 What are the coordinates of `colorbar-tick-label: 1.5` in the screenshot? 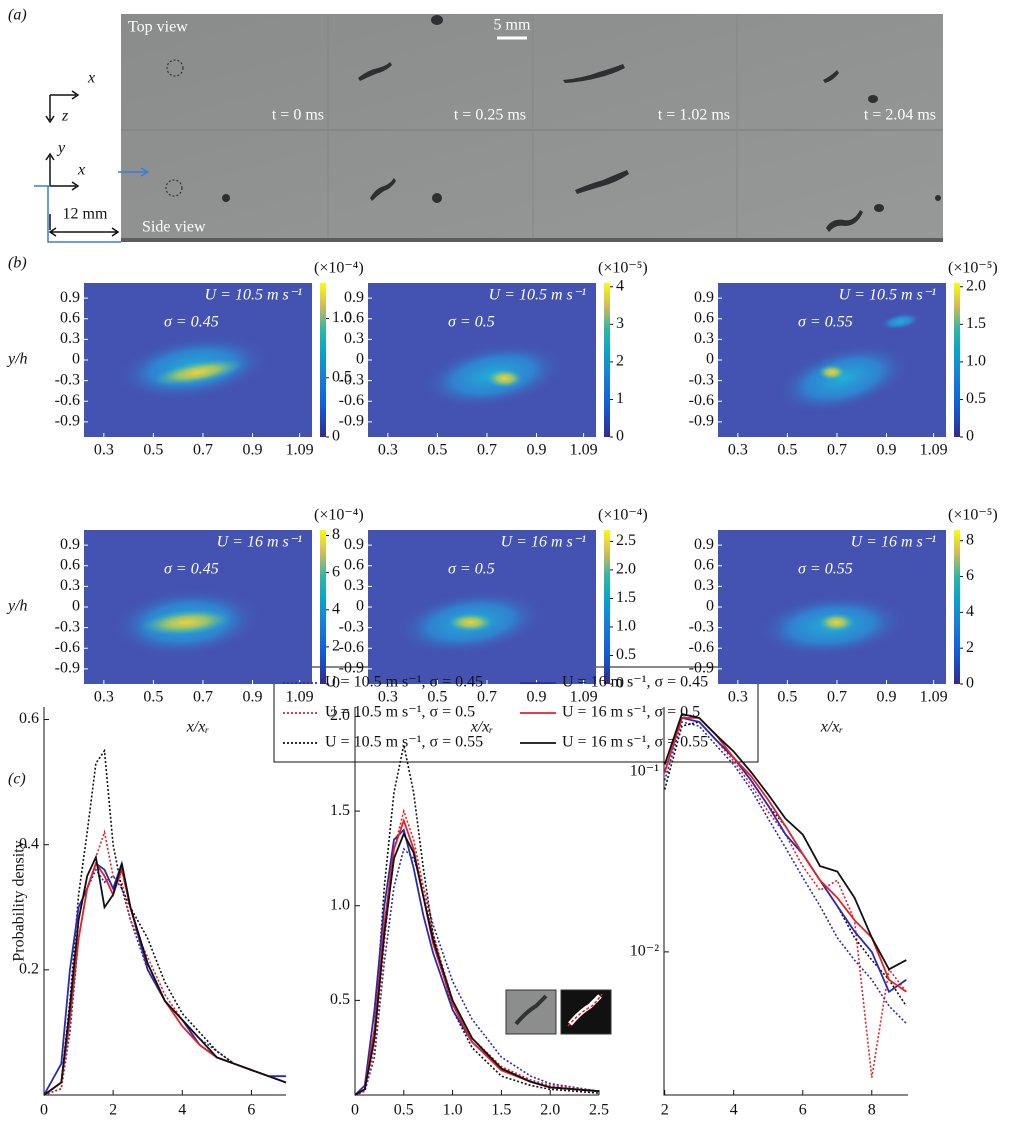 It's located at (976, 323).